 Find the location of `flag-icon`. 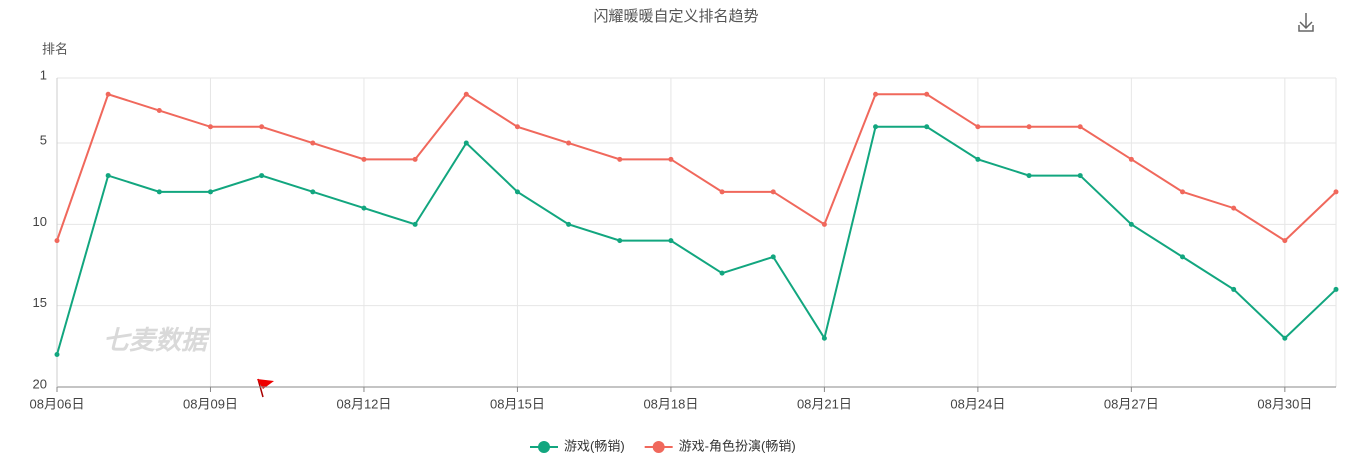

flag-icon is located at coordinates (265, 388).